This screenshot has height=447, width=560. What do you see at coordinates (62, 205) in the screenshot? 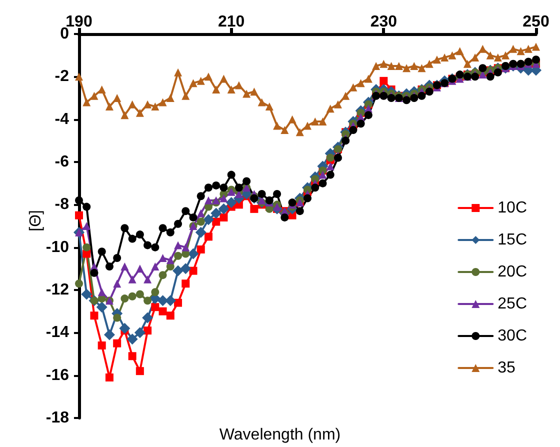
I see `y-tick-label: -8` at bounding box center [62, 205].